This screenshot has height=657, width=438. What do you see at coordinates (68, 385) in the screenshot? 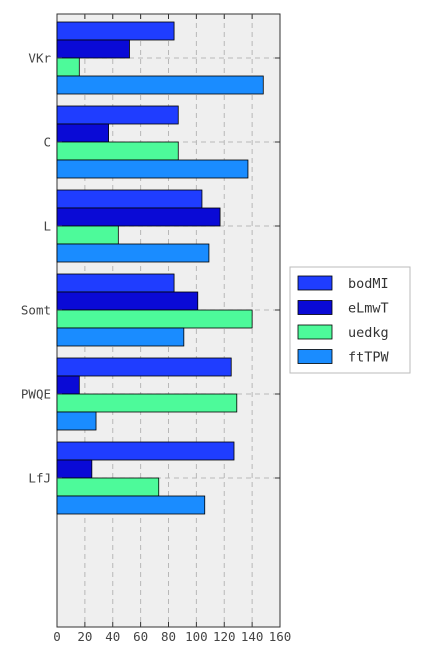
I see `bar-eLmwT-PWQE` at bounding box center [68, 385].